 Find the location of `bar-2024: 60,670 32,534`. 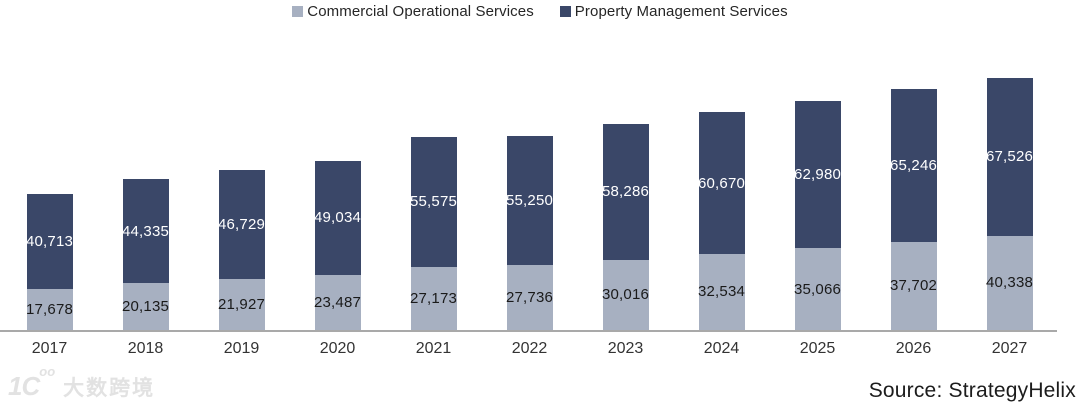

bar-2024: 60,670 32,534 is located at coordinates (721, 221).